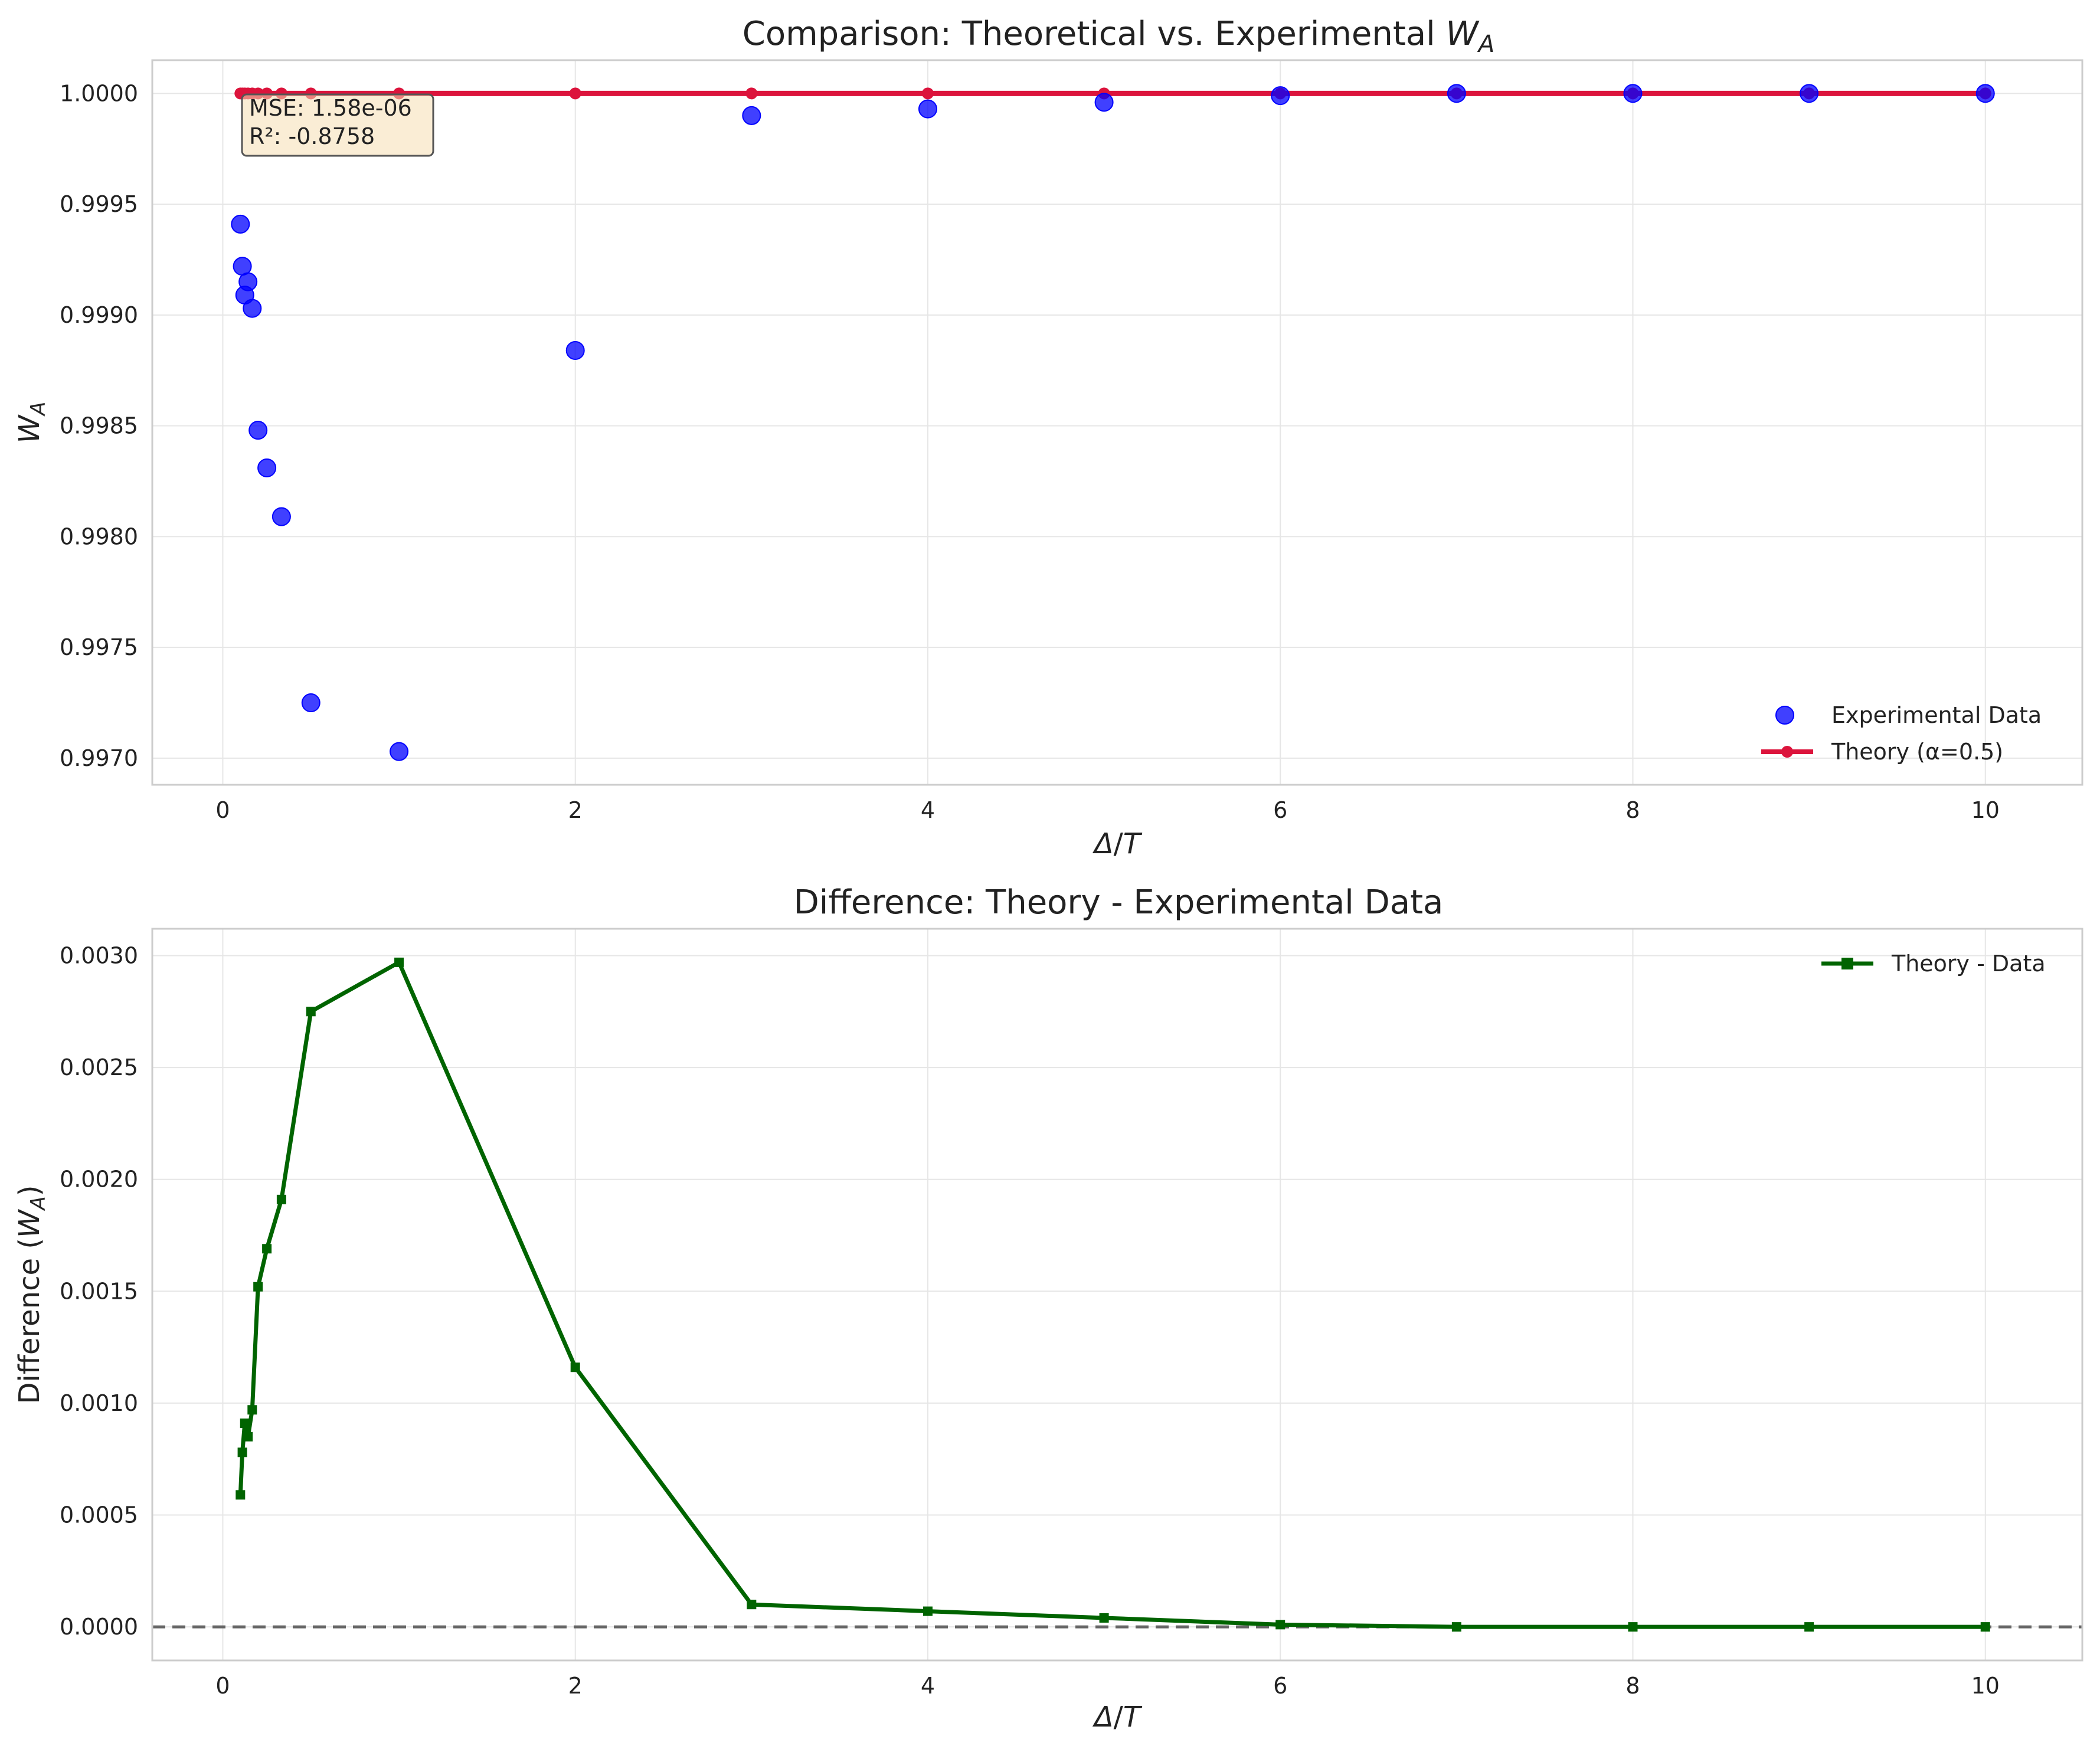 This screenshot has width=2100, height=1746. Describe the element at coordinates (31, 423) in the screenshot. I see `top-chart-y-axis-label: WA` at that location.